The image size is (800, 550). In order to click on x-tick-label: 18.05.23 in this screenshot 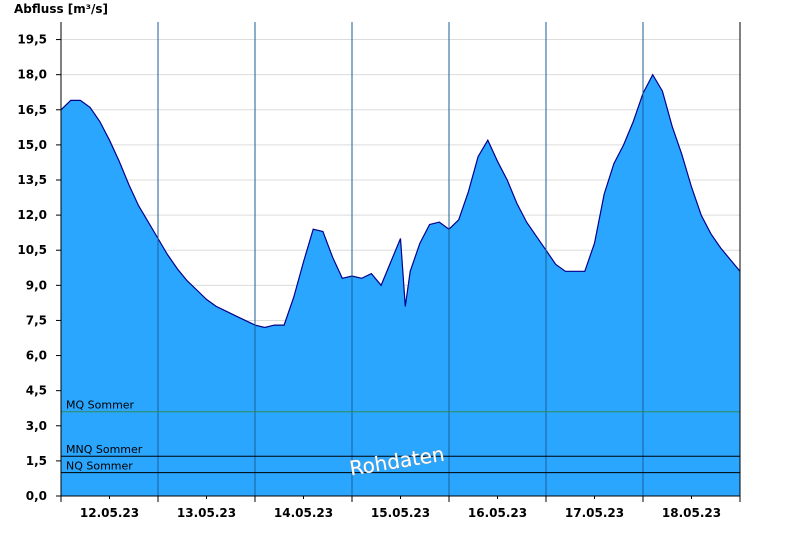, I will do `click(691, 513)`.